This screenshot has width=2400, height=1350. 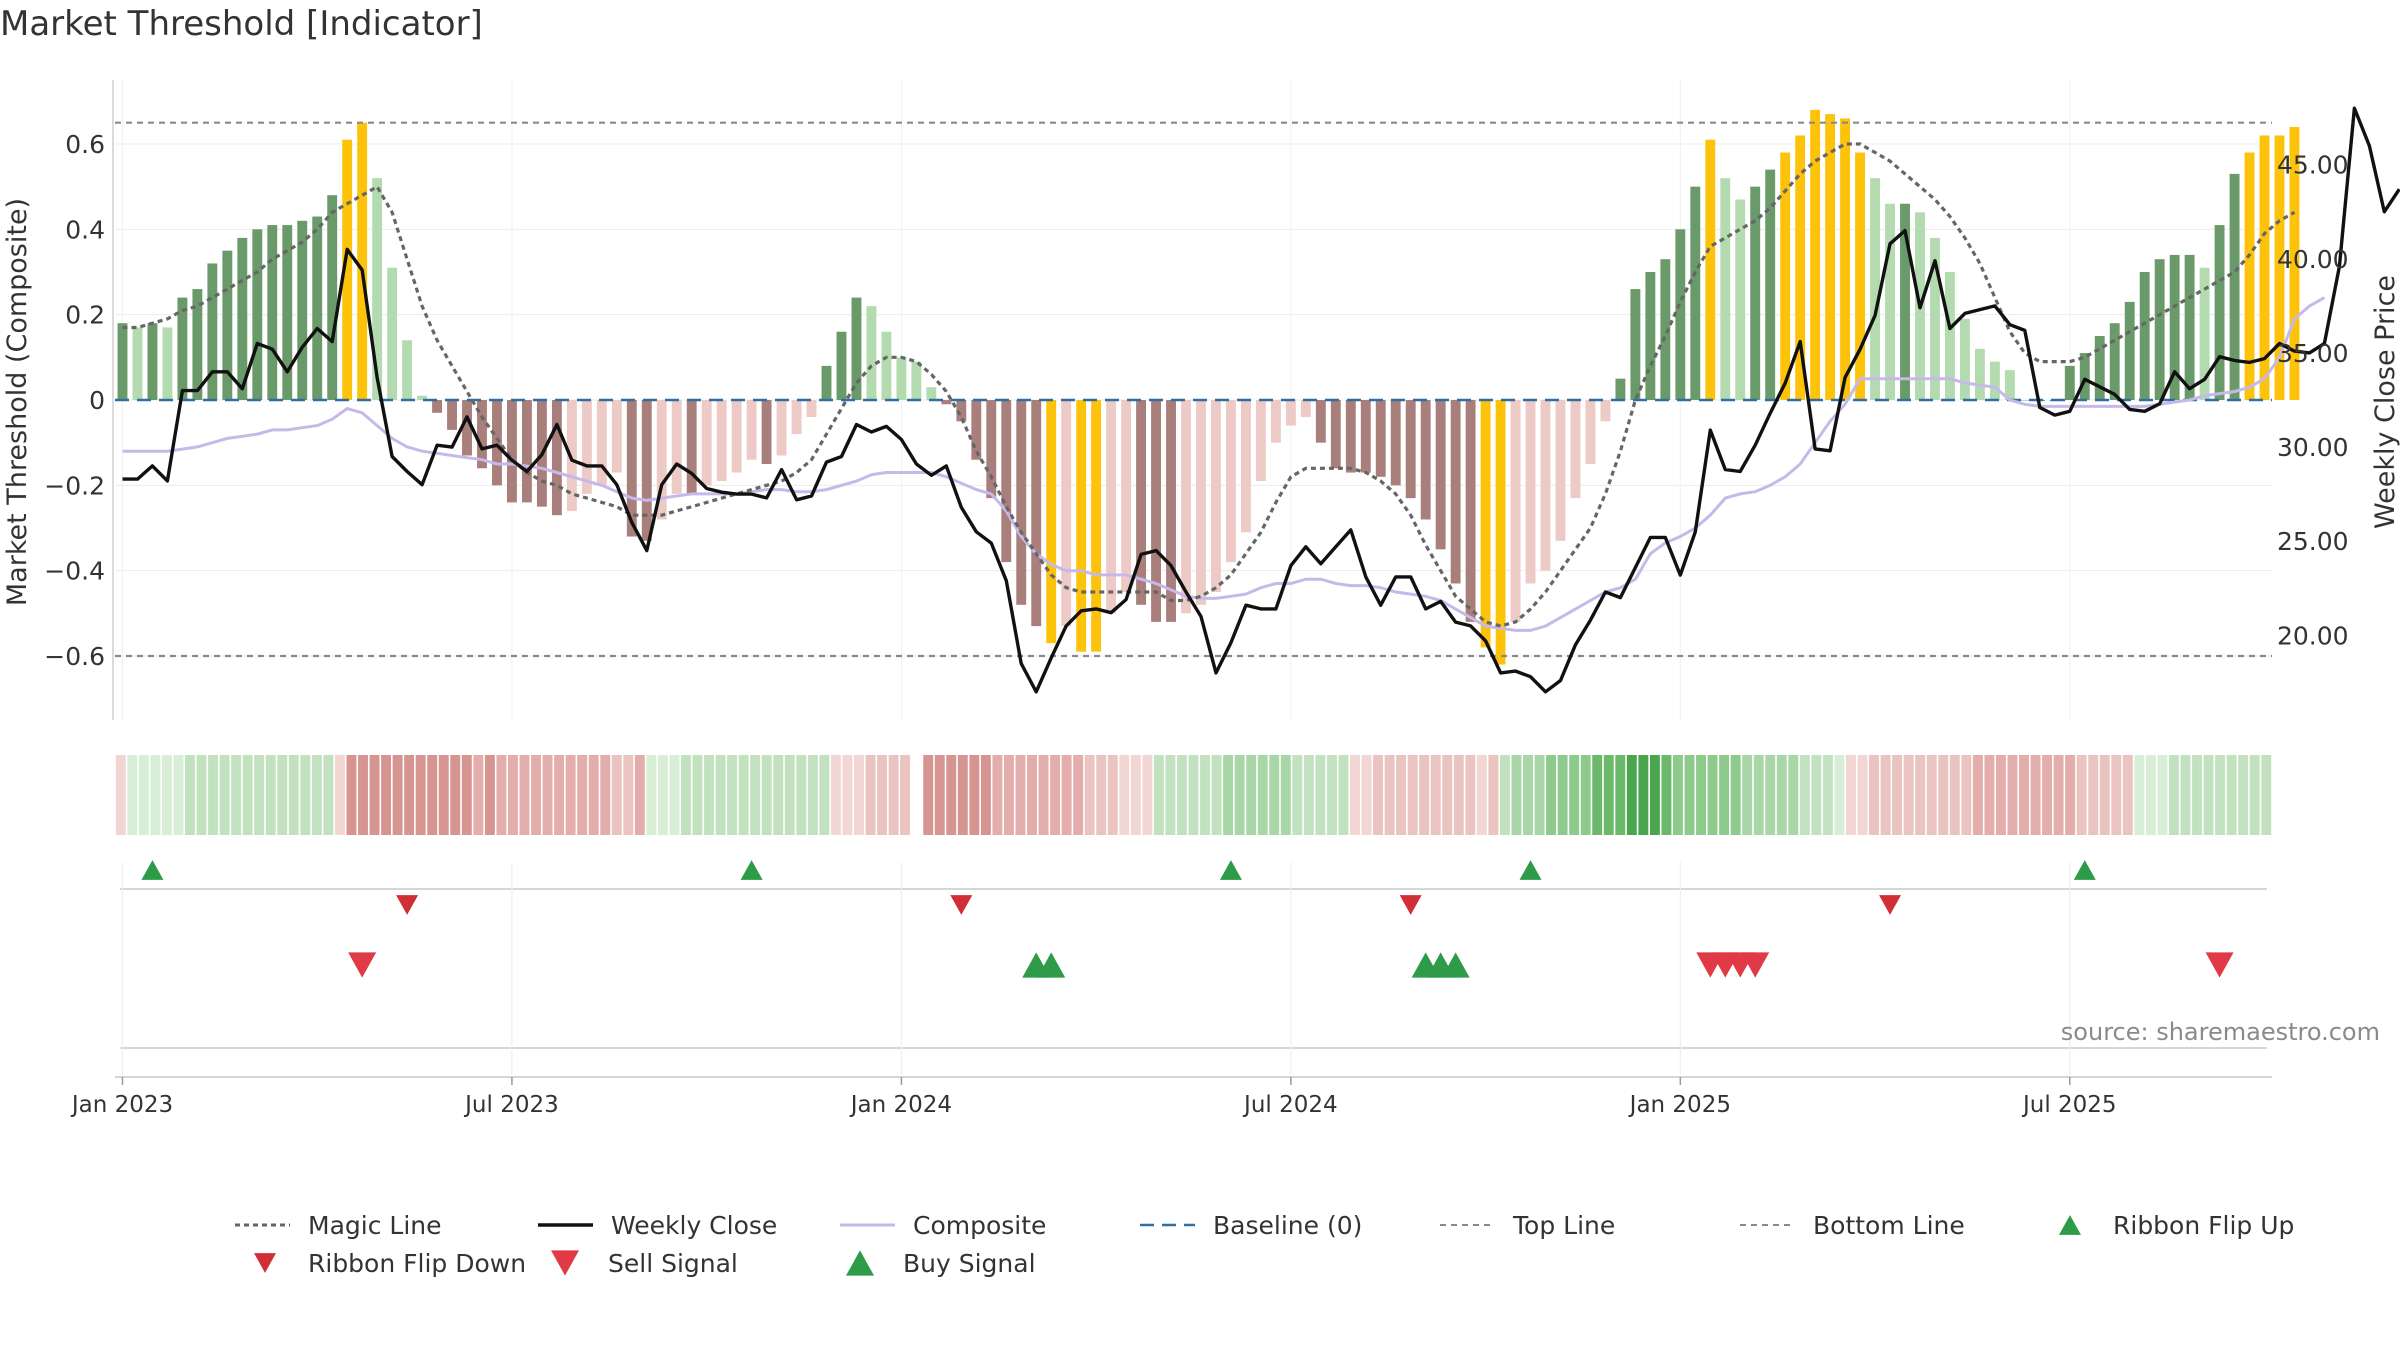 I want to click on buy-signal-marker, so click(x=1051, y=965).